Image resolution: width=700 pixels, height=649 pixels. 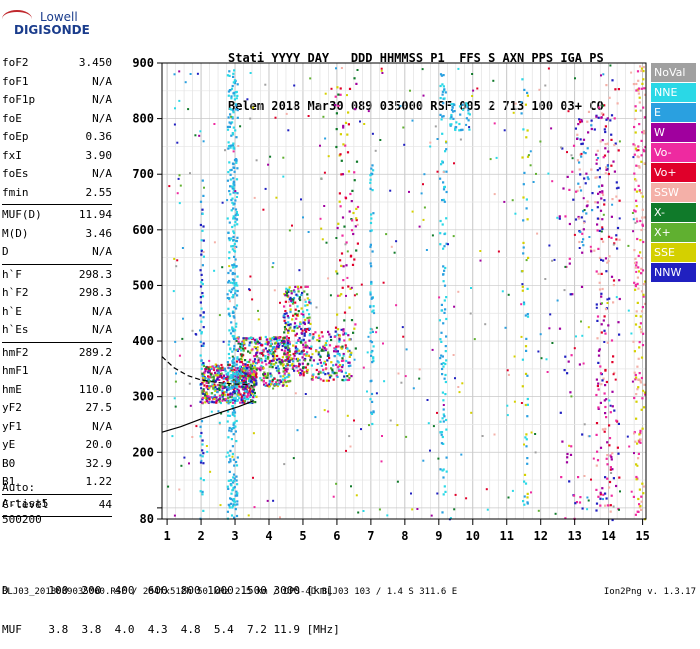 What do you see at coordinates (99, 463) in the screenshot?
I see `param-value: 32.9` at bounding box center [99, 463].